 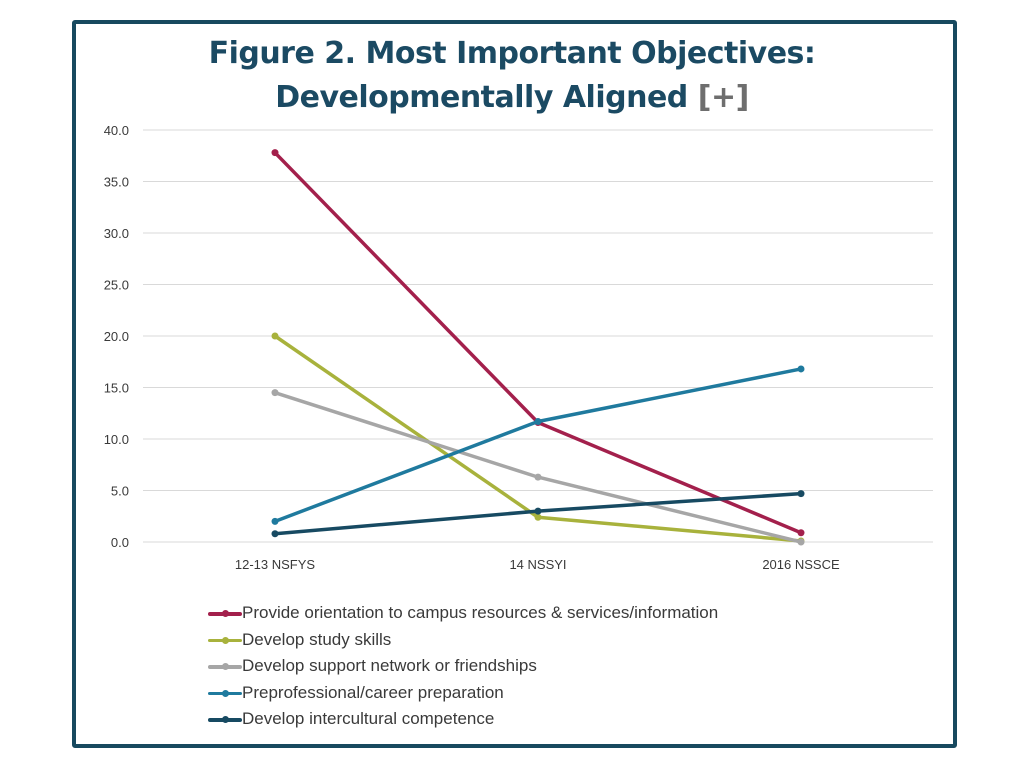 I want to click on y-tick-label-5: 25.0, so click(x=116, y=285).